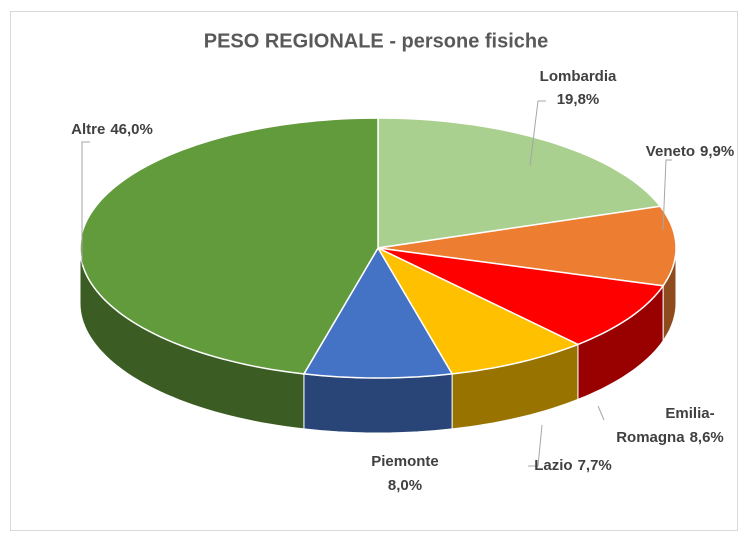  I want to click on data-label: Lombardia, so click(578, 76).